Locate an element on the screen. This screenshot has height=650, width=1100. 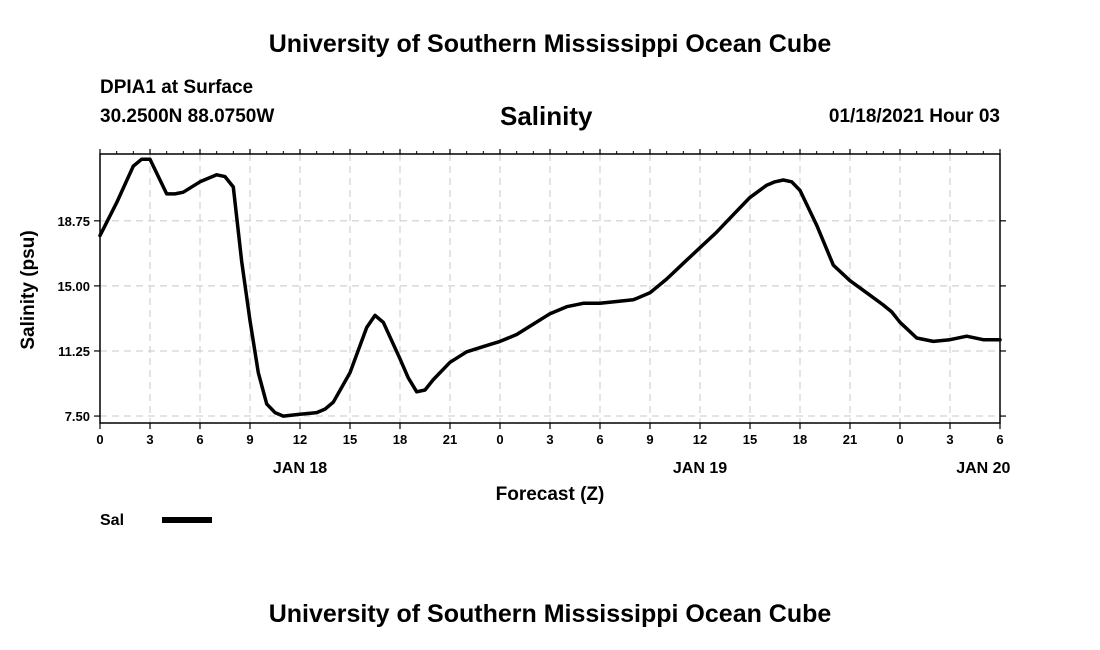
chart-title: Salinity is located at coordinates (546, 116).